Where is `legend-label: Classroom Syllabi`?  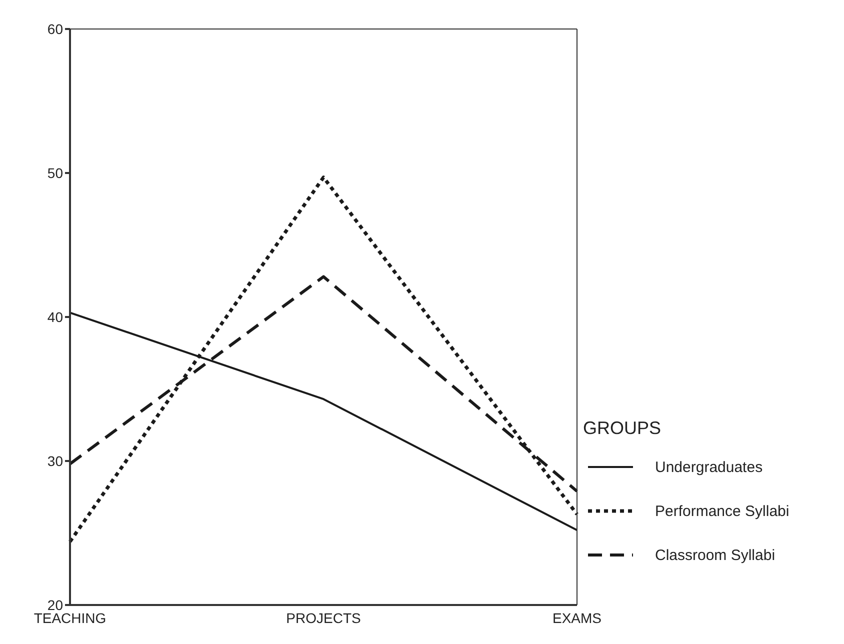 legend-label: Classroom Syllabi is located at coordinates (715, 556).